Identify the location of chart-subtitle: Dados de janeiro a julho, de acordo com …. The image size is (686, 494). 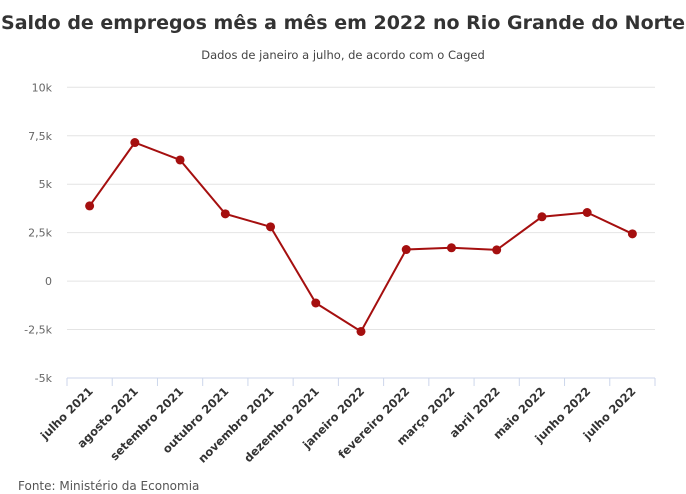
(343, 55).